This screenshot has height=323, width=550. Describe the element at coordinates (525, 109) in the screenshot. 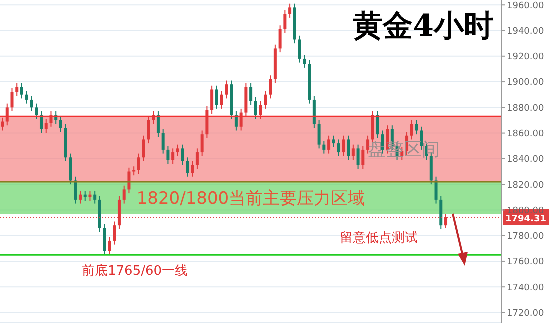

I see `y-tick-label: 1880.00` at that location.